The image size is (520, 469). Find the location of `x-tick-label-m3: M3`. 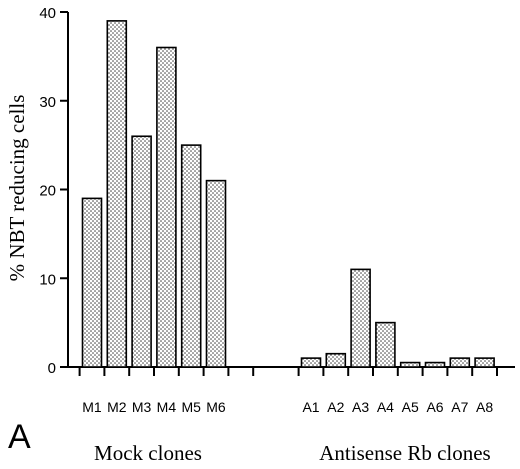

x-tick-label-m3: M3 is located at coordinates (142, 407).